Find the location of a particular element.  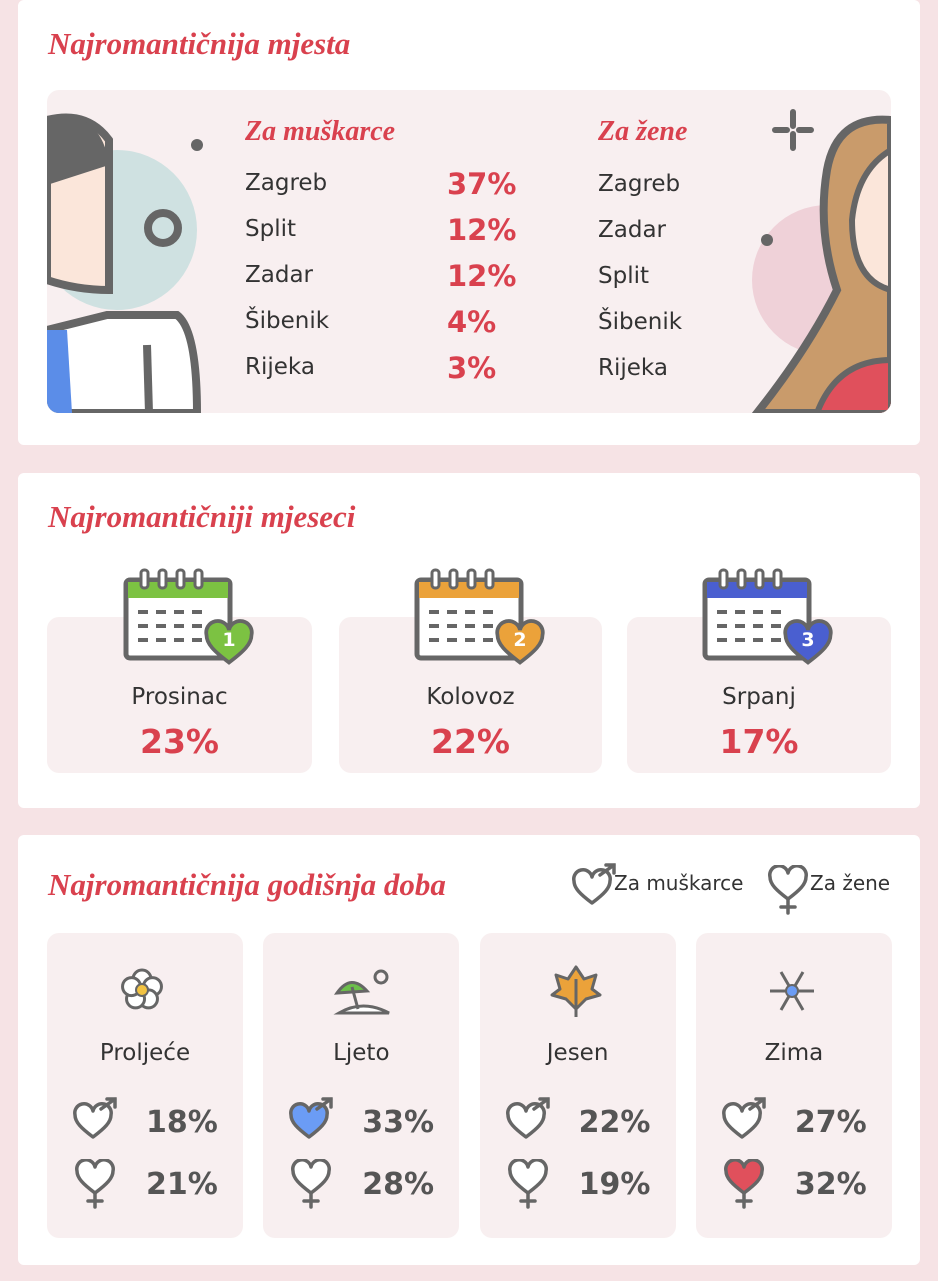

month-name: Kolovoz is located at coordinates (470, 697).